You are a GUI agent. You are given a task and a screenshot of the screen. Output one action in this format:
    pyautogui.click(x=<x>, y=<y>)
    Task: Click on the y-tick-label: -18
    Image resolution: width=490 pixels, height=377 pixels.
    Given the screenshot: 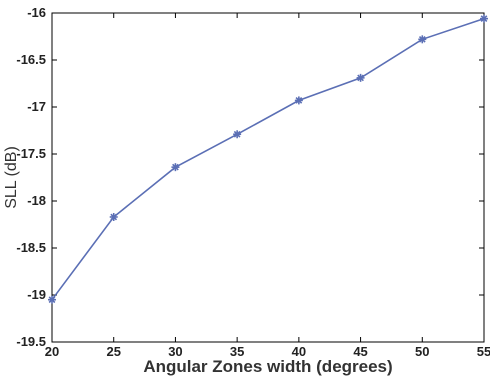 What is the action you would take?
    pyautogui.click(x=36, y=200)
    